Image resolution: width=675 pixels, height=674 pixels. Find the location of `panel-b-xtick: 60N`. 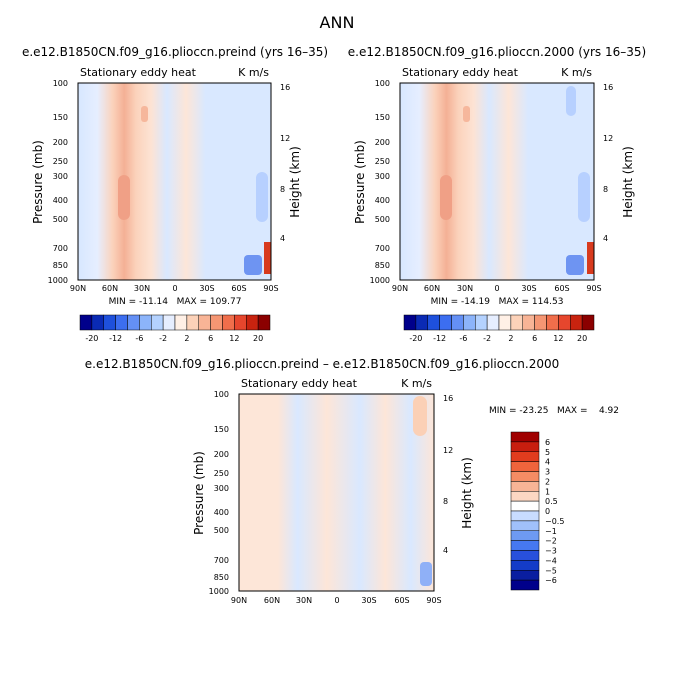

panel-b-xtick: 60N is located at coordinates (432, 288).